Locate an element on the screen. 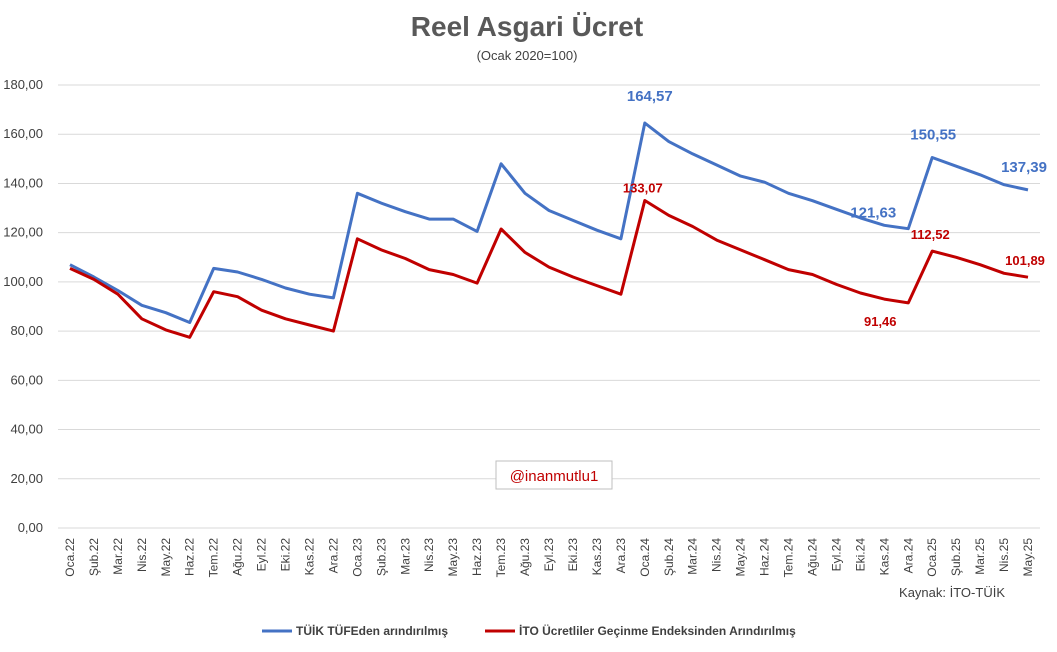 The width and height of the screenshot is (1057, 652). x-tick-label: Kas.22 is located at coordinates (309, 557).